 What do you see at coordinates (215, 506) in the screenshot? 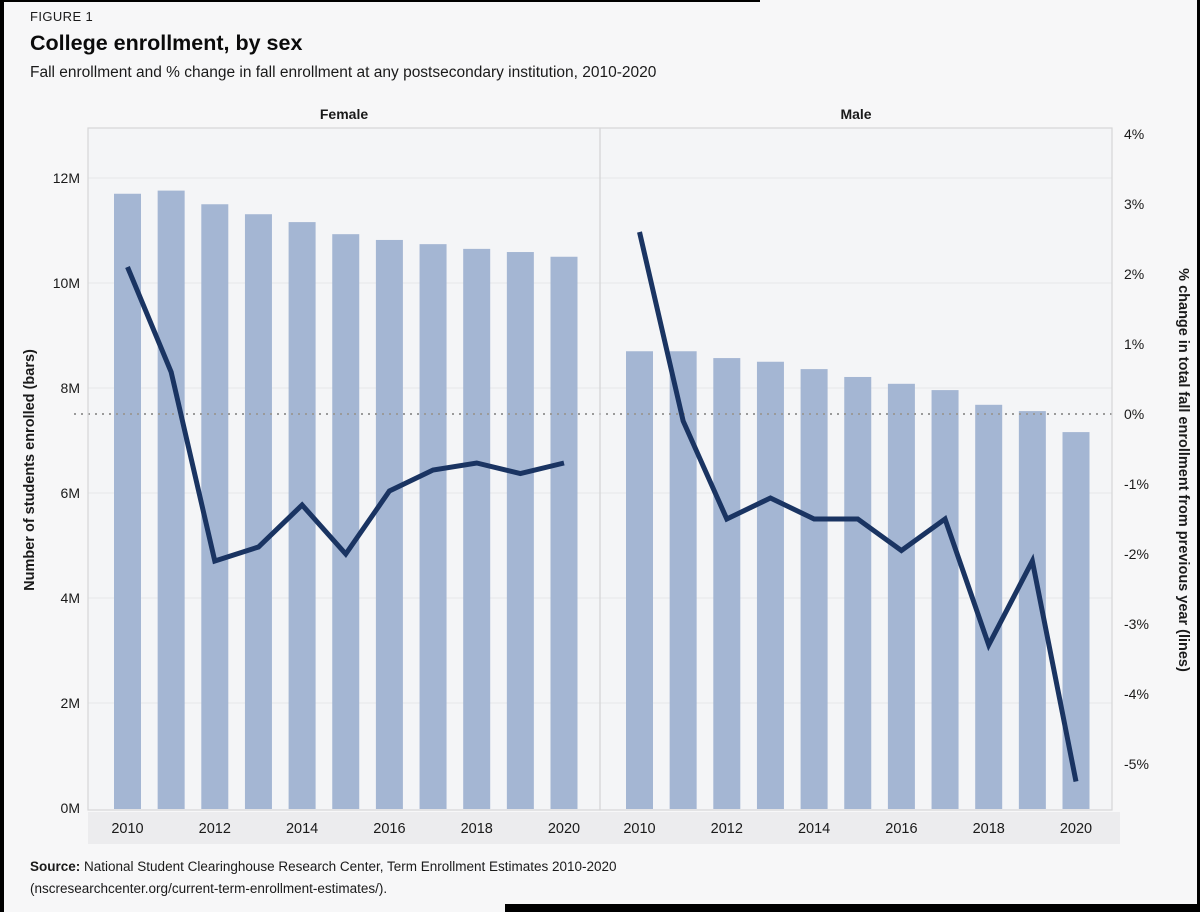
I see `bar-female-2012` at bounding box center [215, 506].